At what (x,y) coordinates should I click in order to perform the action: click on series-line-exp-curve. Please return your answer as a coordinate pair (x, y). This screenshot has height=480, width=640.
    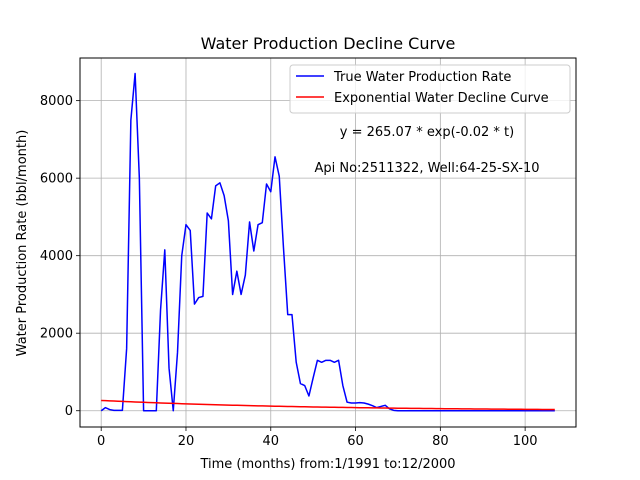
    Looking at the image, I should click on (328, 405).